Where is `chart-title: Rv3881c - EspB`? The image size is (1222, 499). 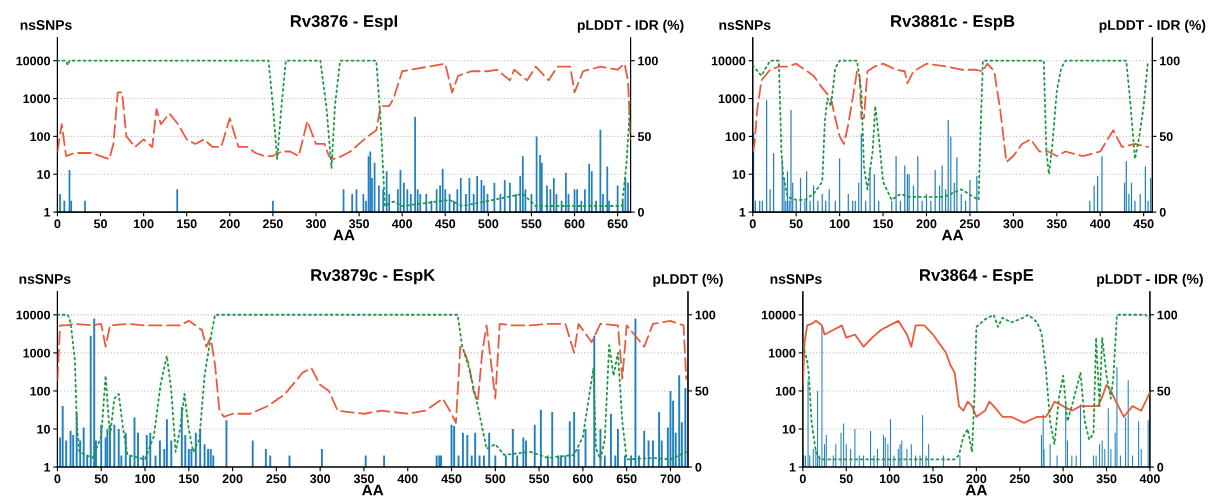
chart-title: Rv3881c - EspB is located at coordinates (953, 23).